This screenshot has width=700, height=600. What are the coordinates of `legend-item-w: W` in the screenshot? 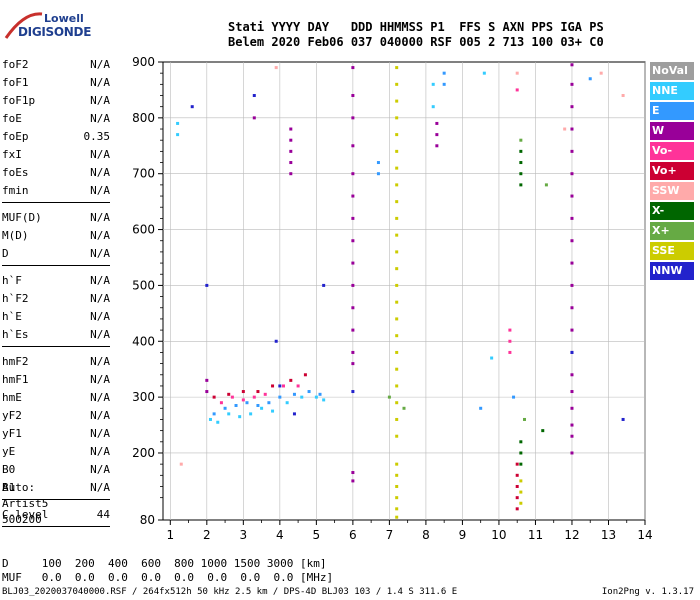 It's located at (672, 131).